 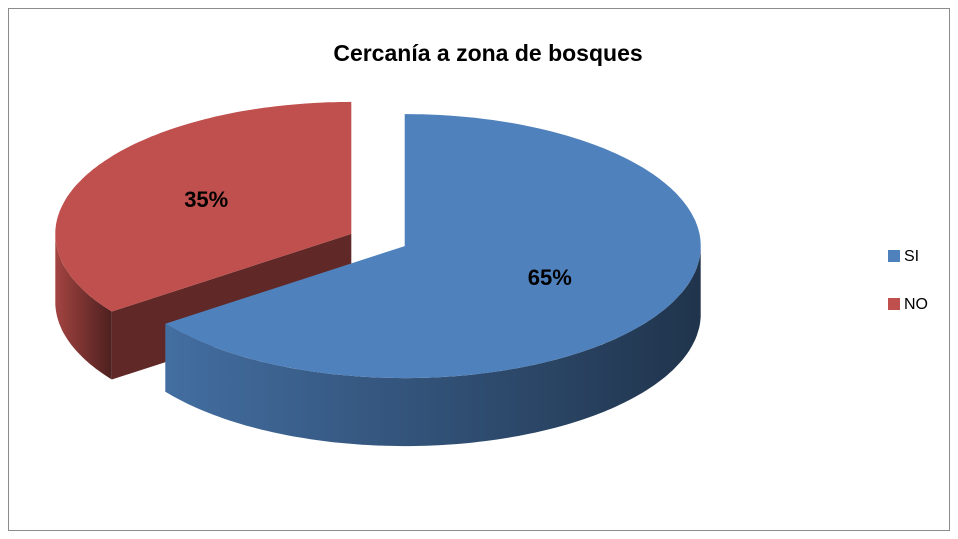 I want to click on chart-title: Cercanía a zona de bosques, so click(x=487, y=53).